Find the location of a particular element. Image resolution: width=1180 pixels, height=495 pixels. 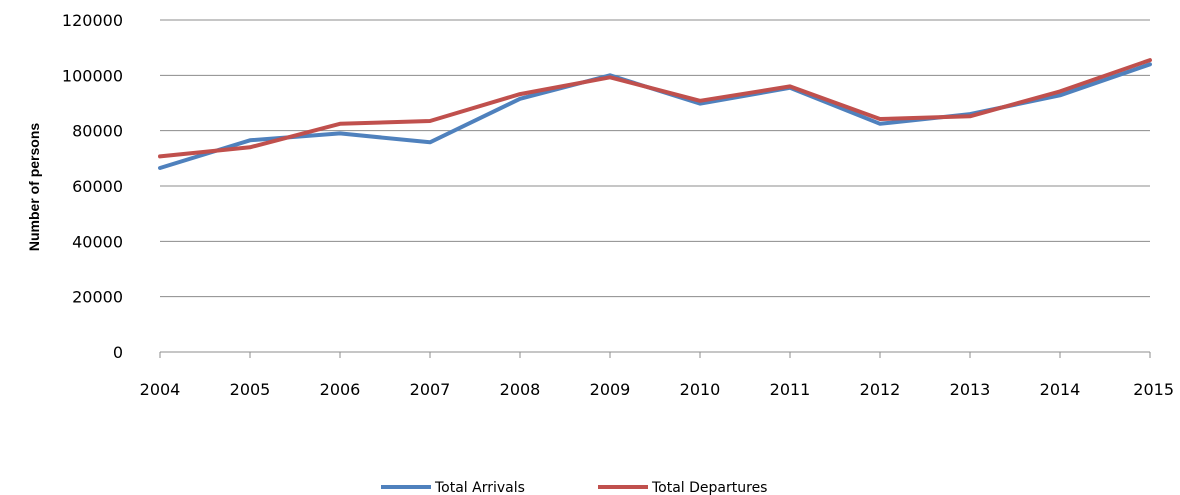

legend-label: Total Departures is located at coordinates (709, 487).